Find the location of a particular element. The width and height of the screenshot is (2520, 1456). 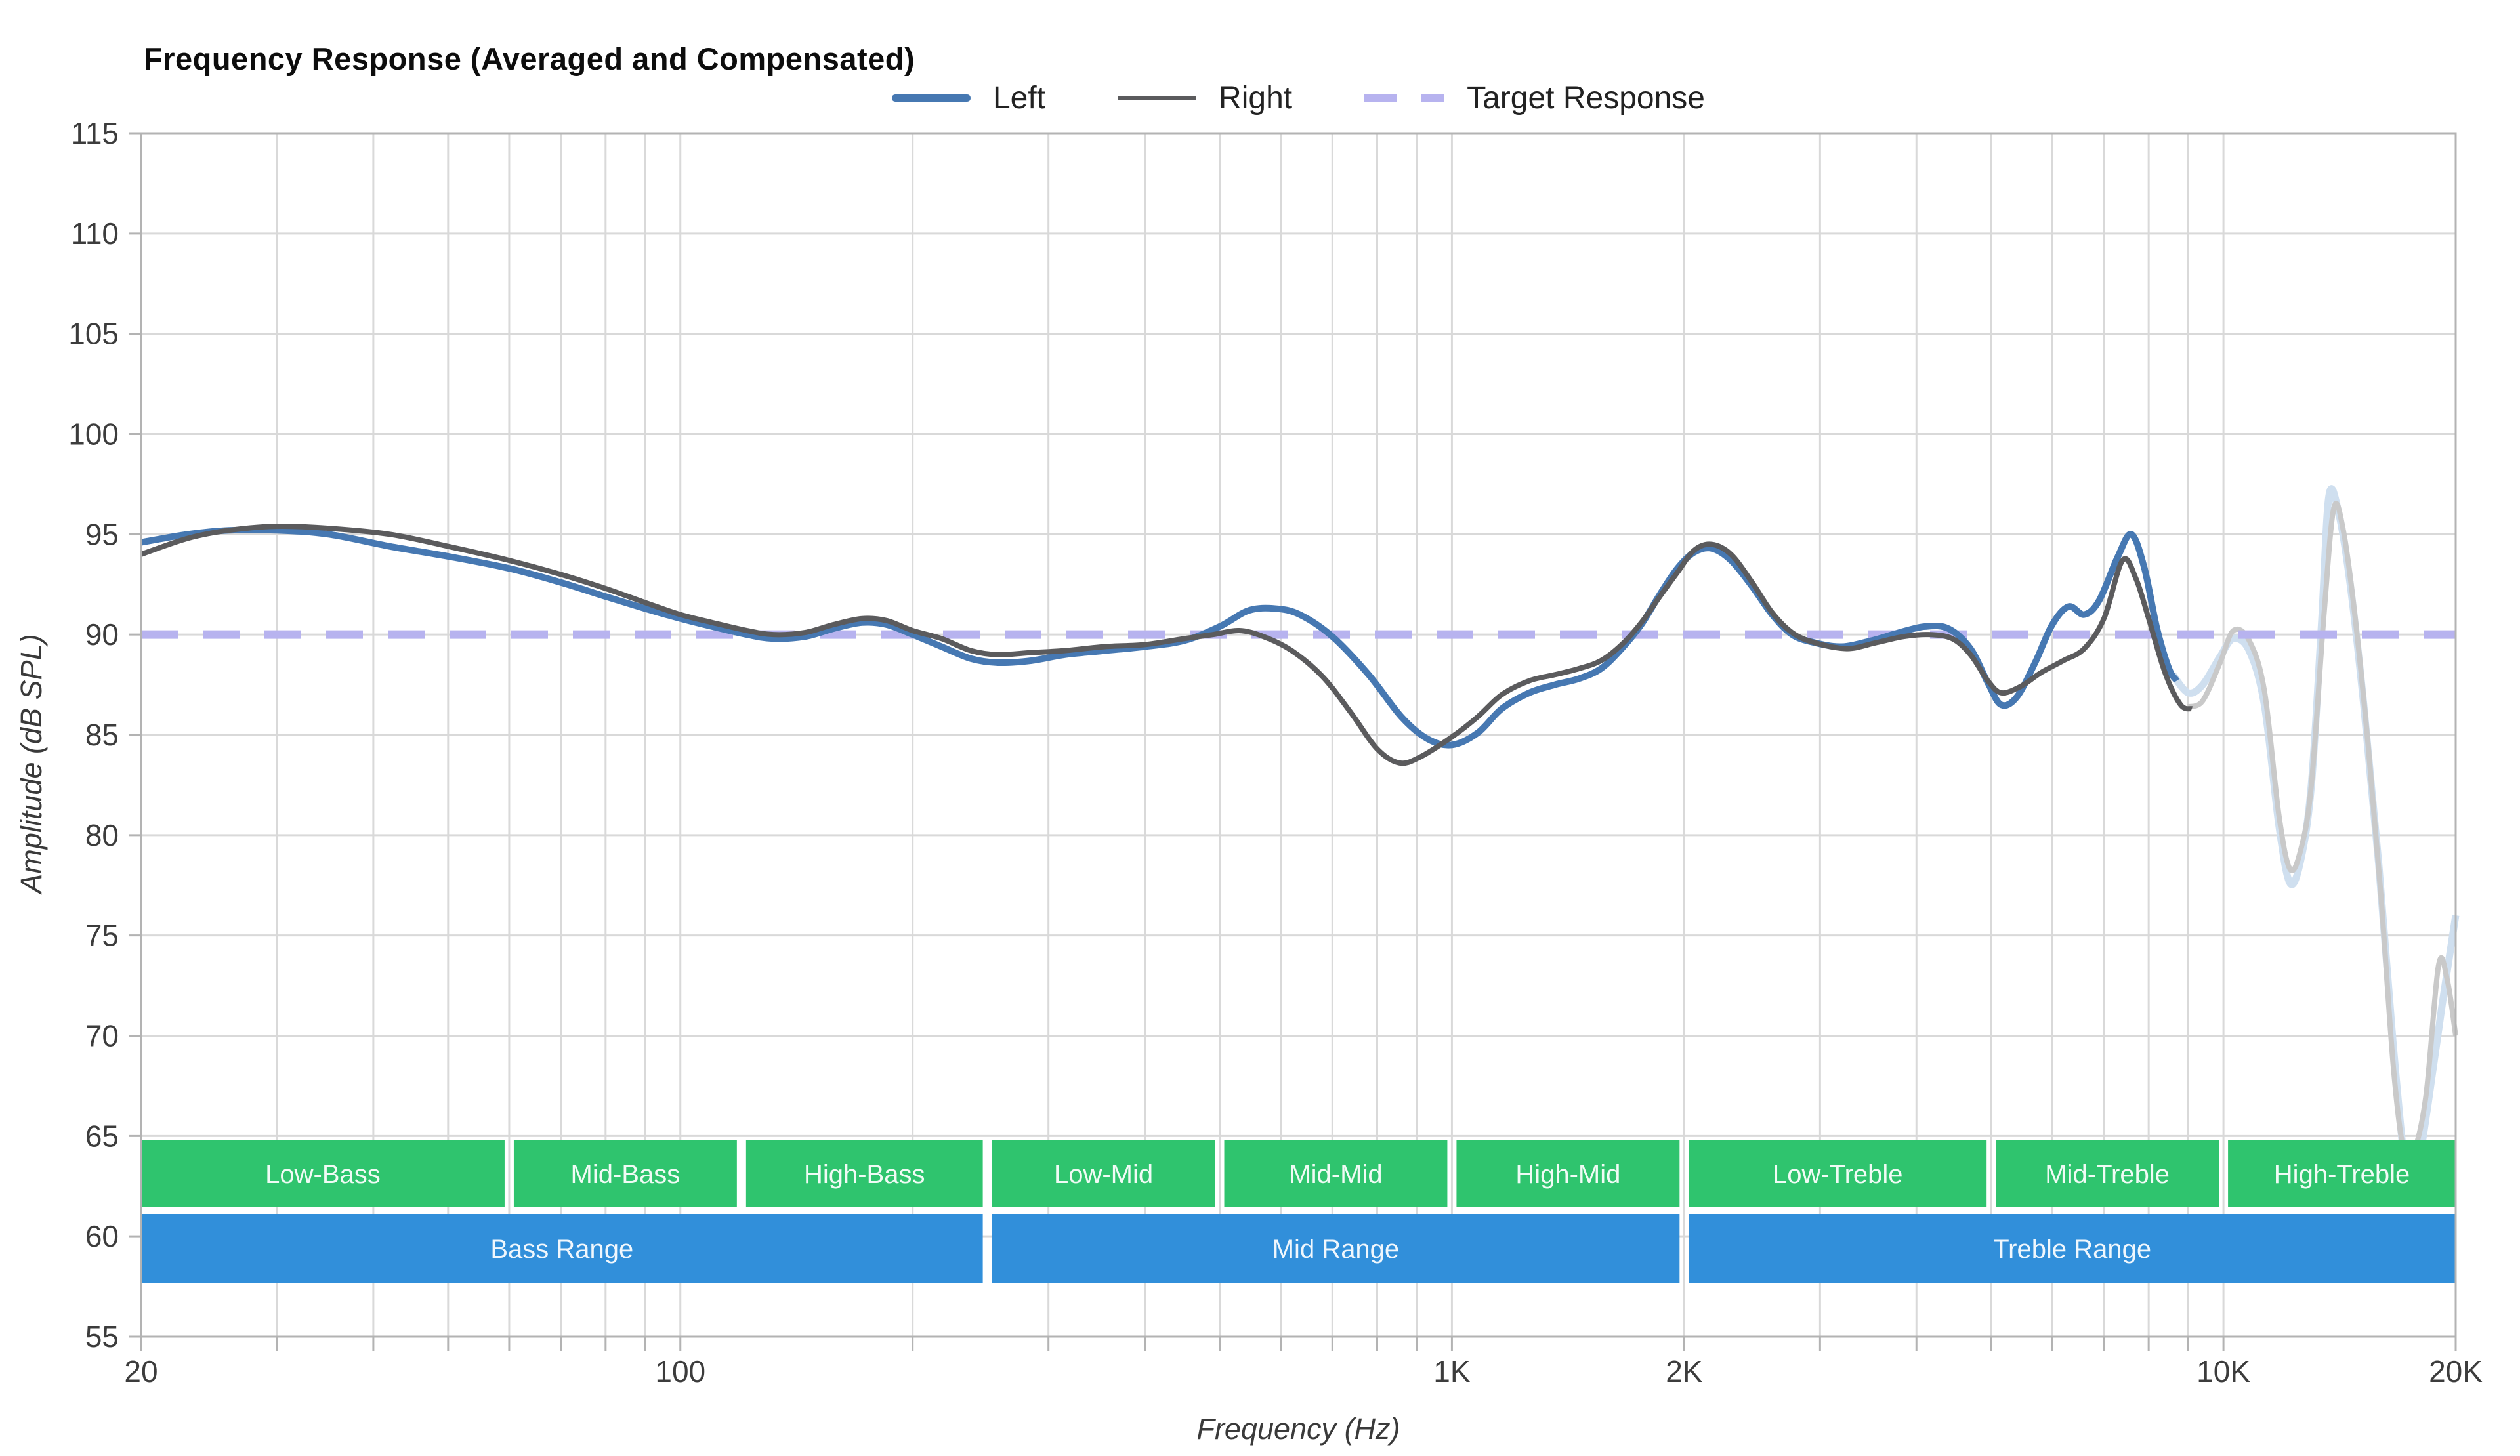

band-low-mid is located at coordinates (1103, 1173).